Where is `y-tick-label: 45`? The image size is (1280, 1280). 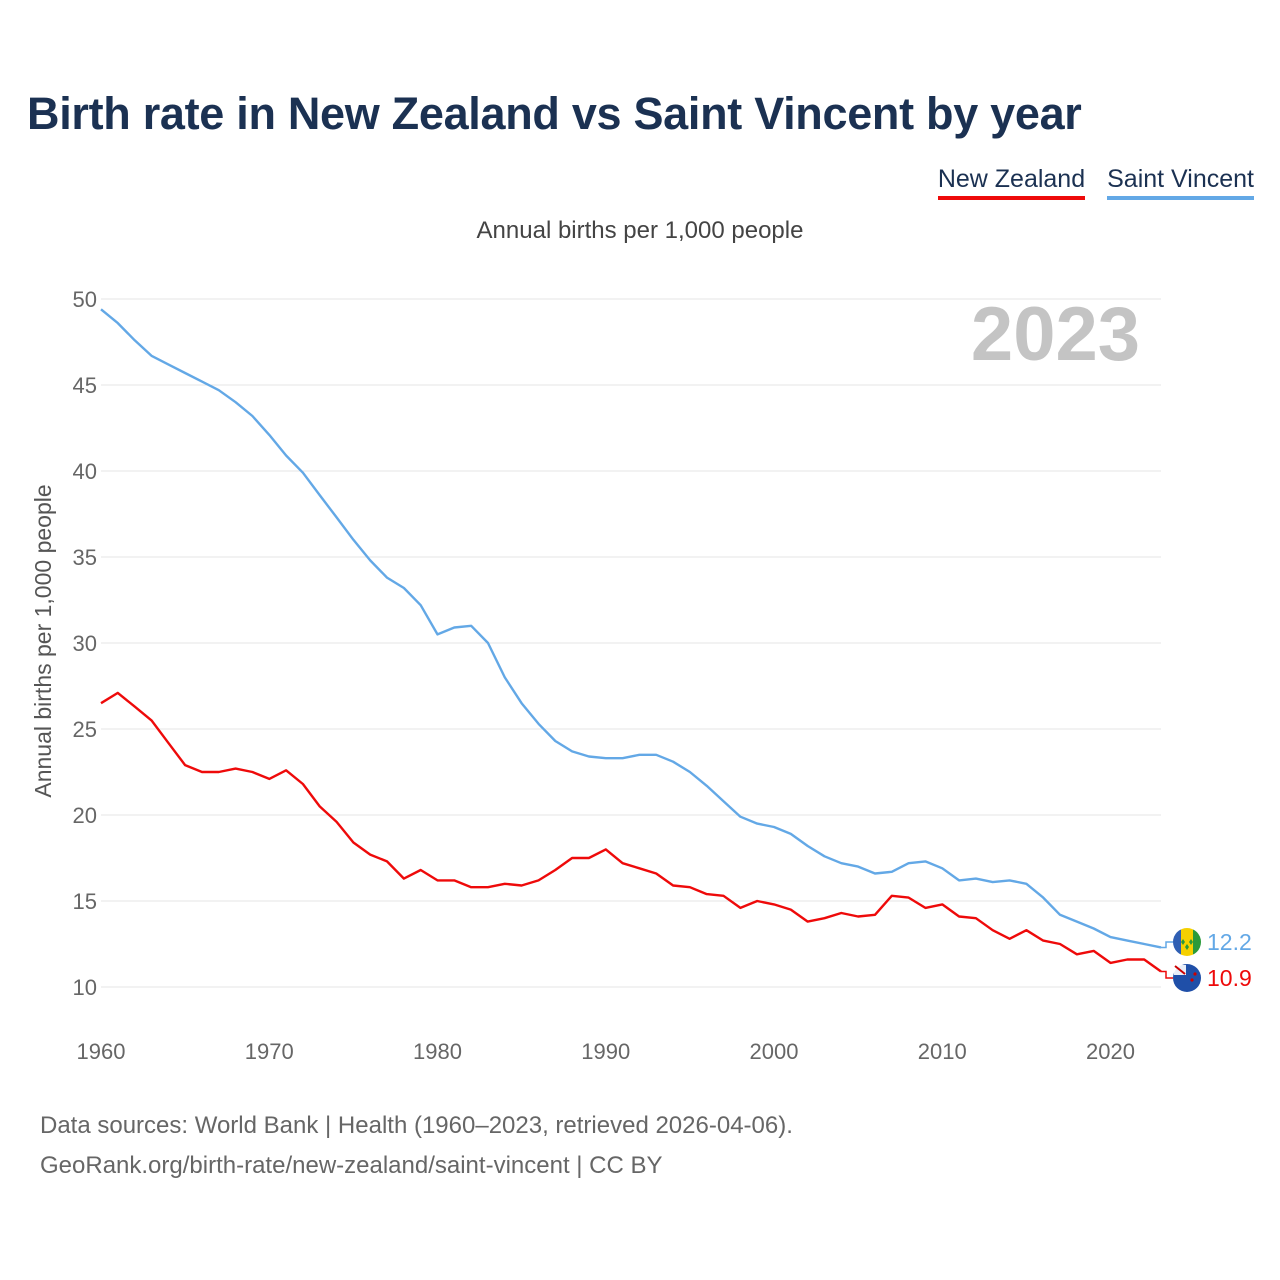
y-tick-label: 45 is located at coordinates (85, 385).